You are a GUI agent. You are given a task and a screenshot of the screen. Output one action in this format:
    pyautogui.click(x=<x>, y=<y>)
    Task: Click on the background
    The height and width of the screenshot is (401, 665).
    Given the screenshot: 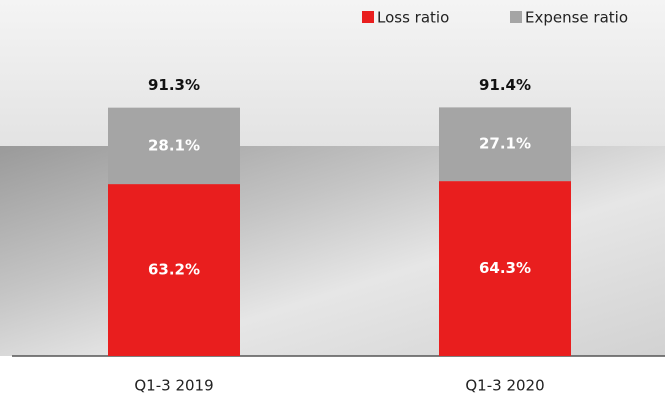 What is the action you would take?
    pyautogui.click(x=332, y=378)
    